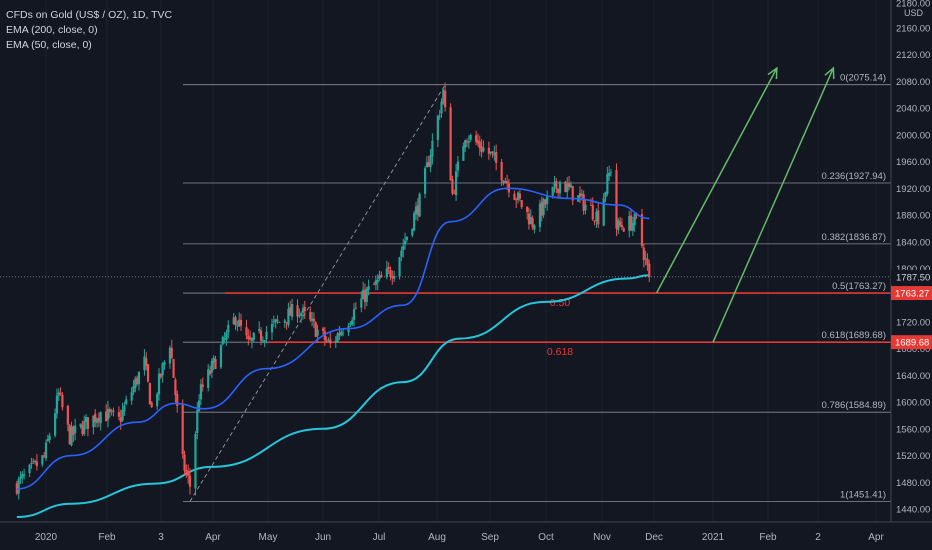 The width and height of the screenshot is (932, 550). I want to click on time-tick-label: 2021, so click(713, 537).